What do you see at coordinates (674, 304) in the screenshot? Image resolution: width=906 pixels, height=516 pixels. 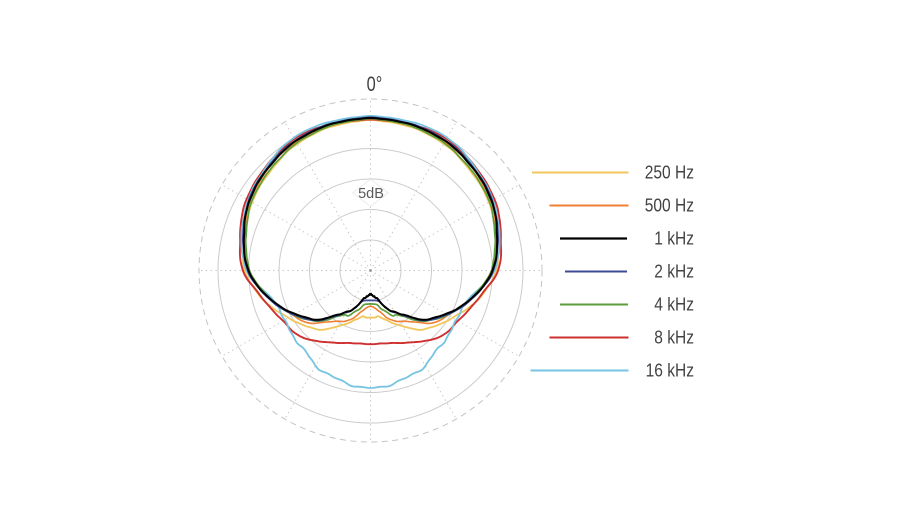 I see `svg-text: 4 kHz` at bounding box center [674, 304].